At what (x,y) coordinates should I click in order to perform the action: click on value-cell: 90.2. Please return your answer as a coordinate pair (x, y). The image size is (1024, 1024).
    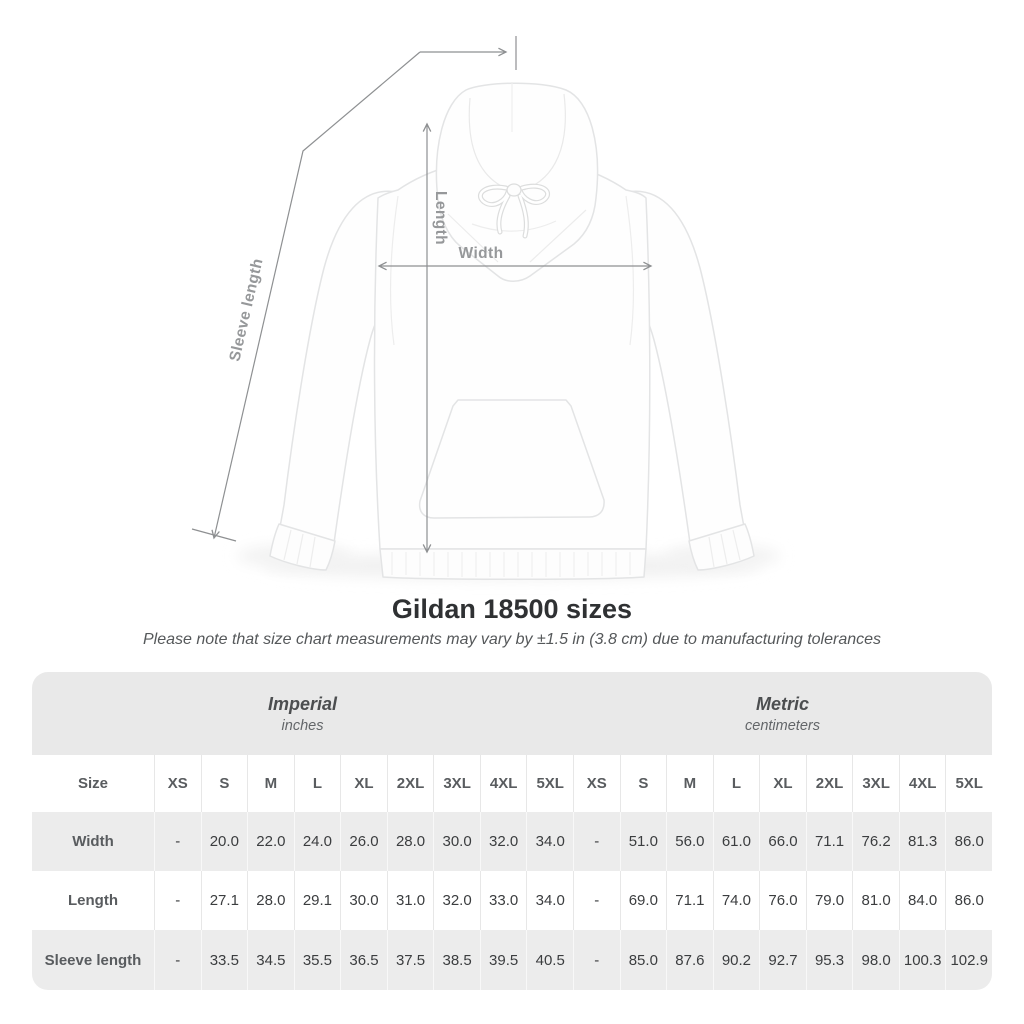
    Looking at the image, I should click on (736, 960).